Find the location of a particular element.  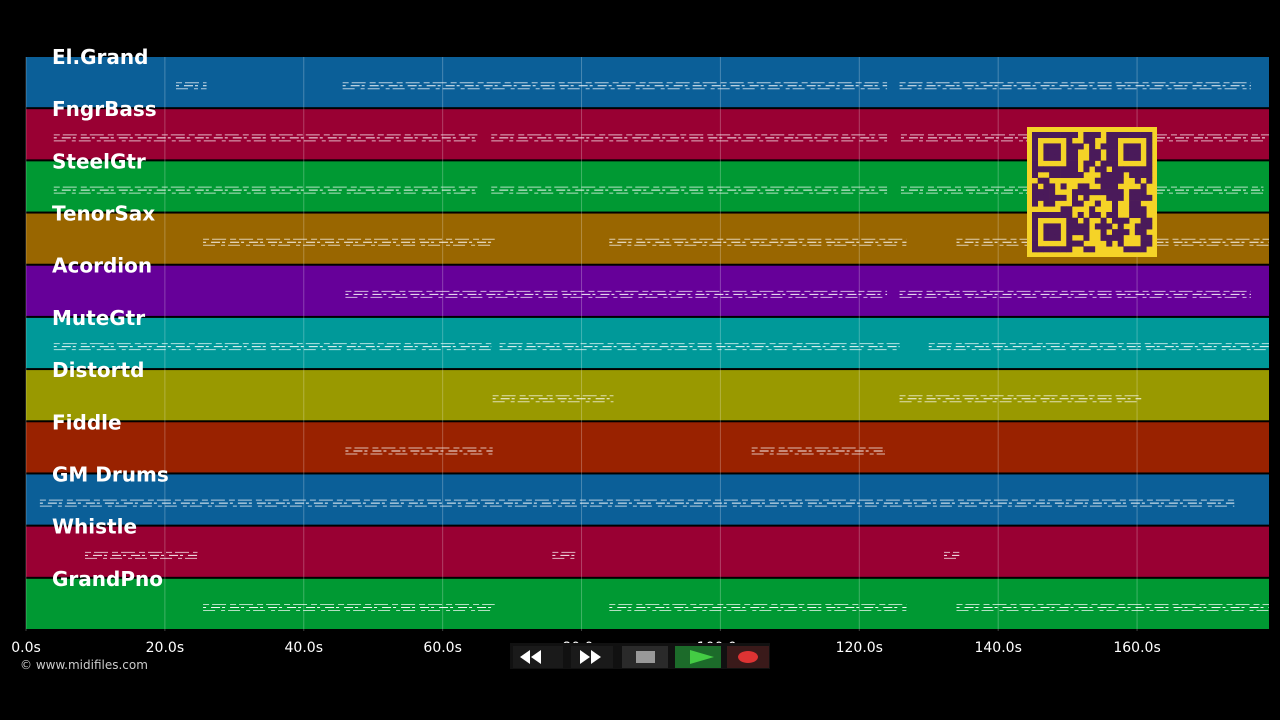

play-button is located at coordinates (698, 657).